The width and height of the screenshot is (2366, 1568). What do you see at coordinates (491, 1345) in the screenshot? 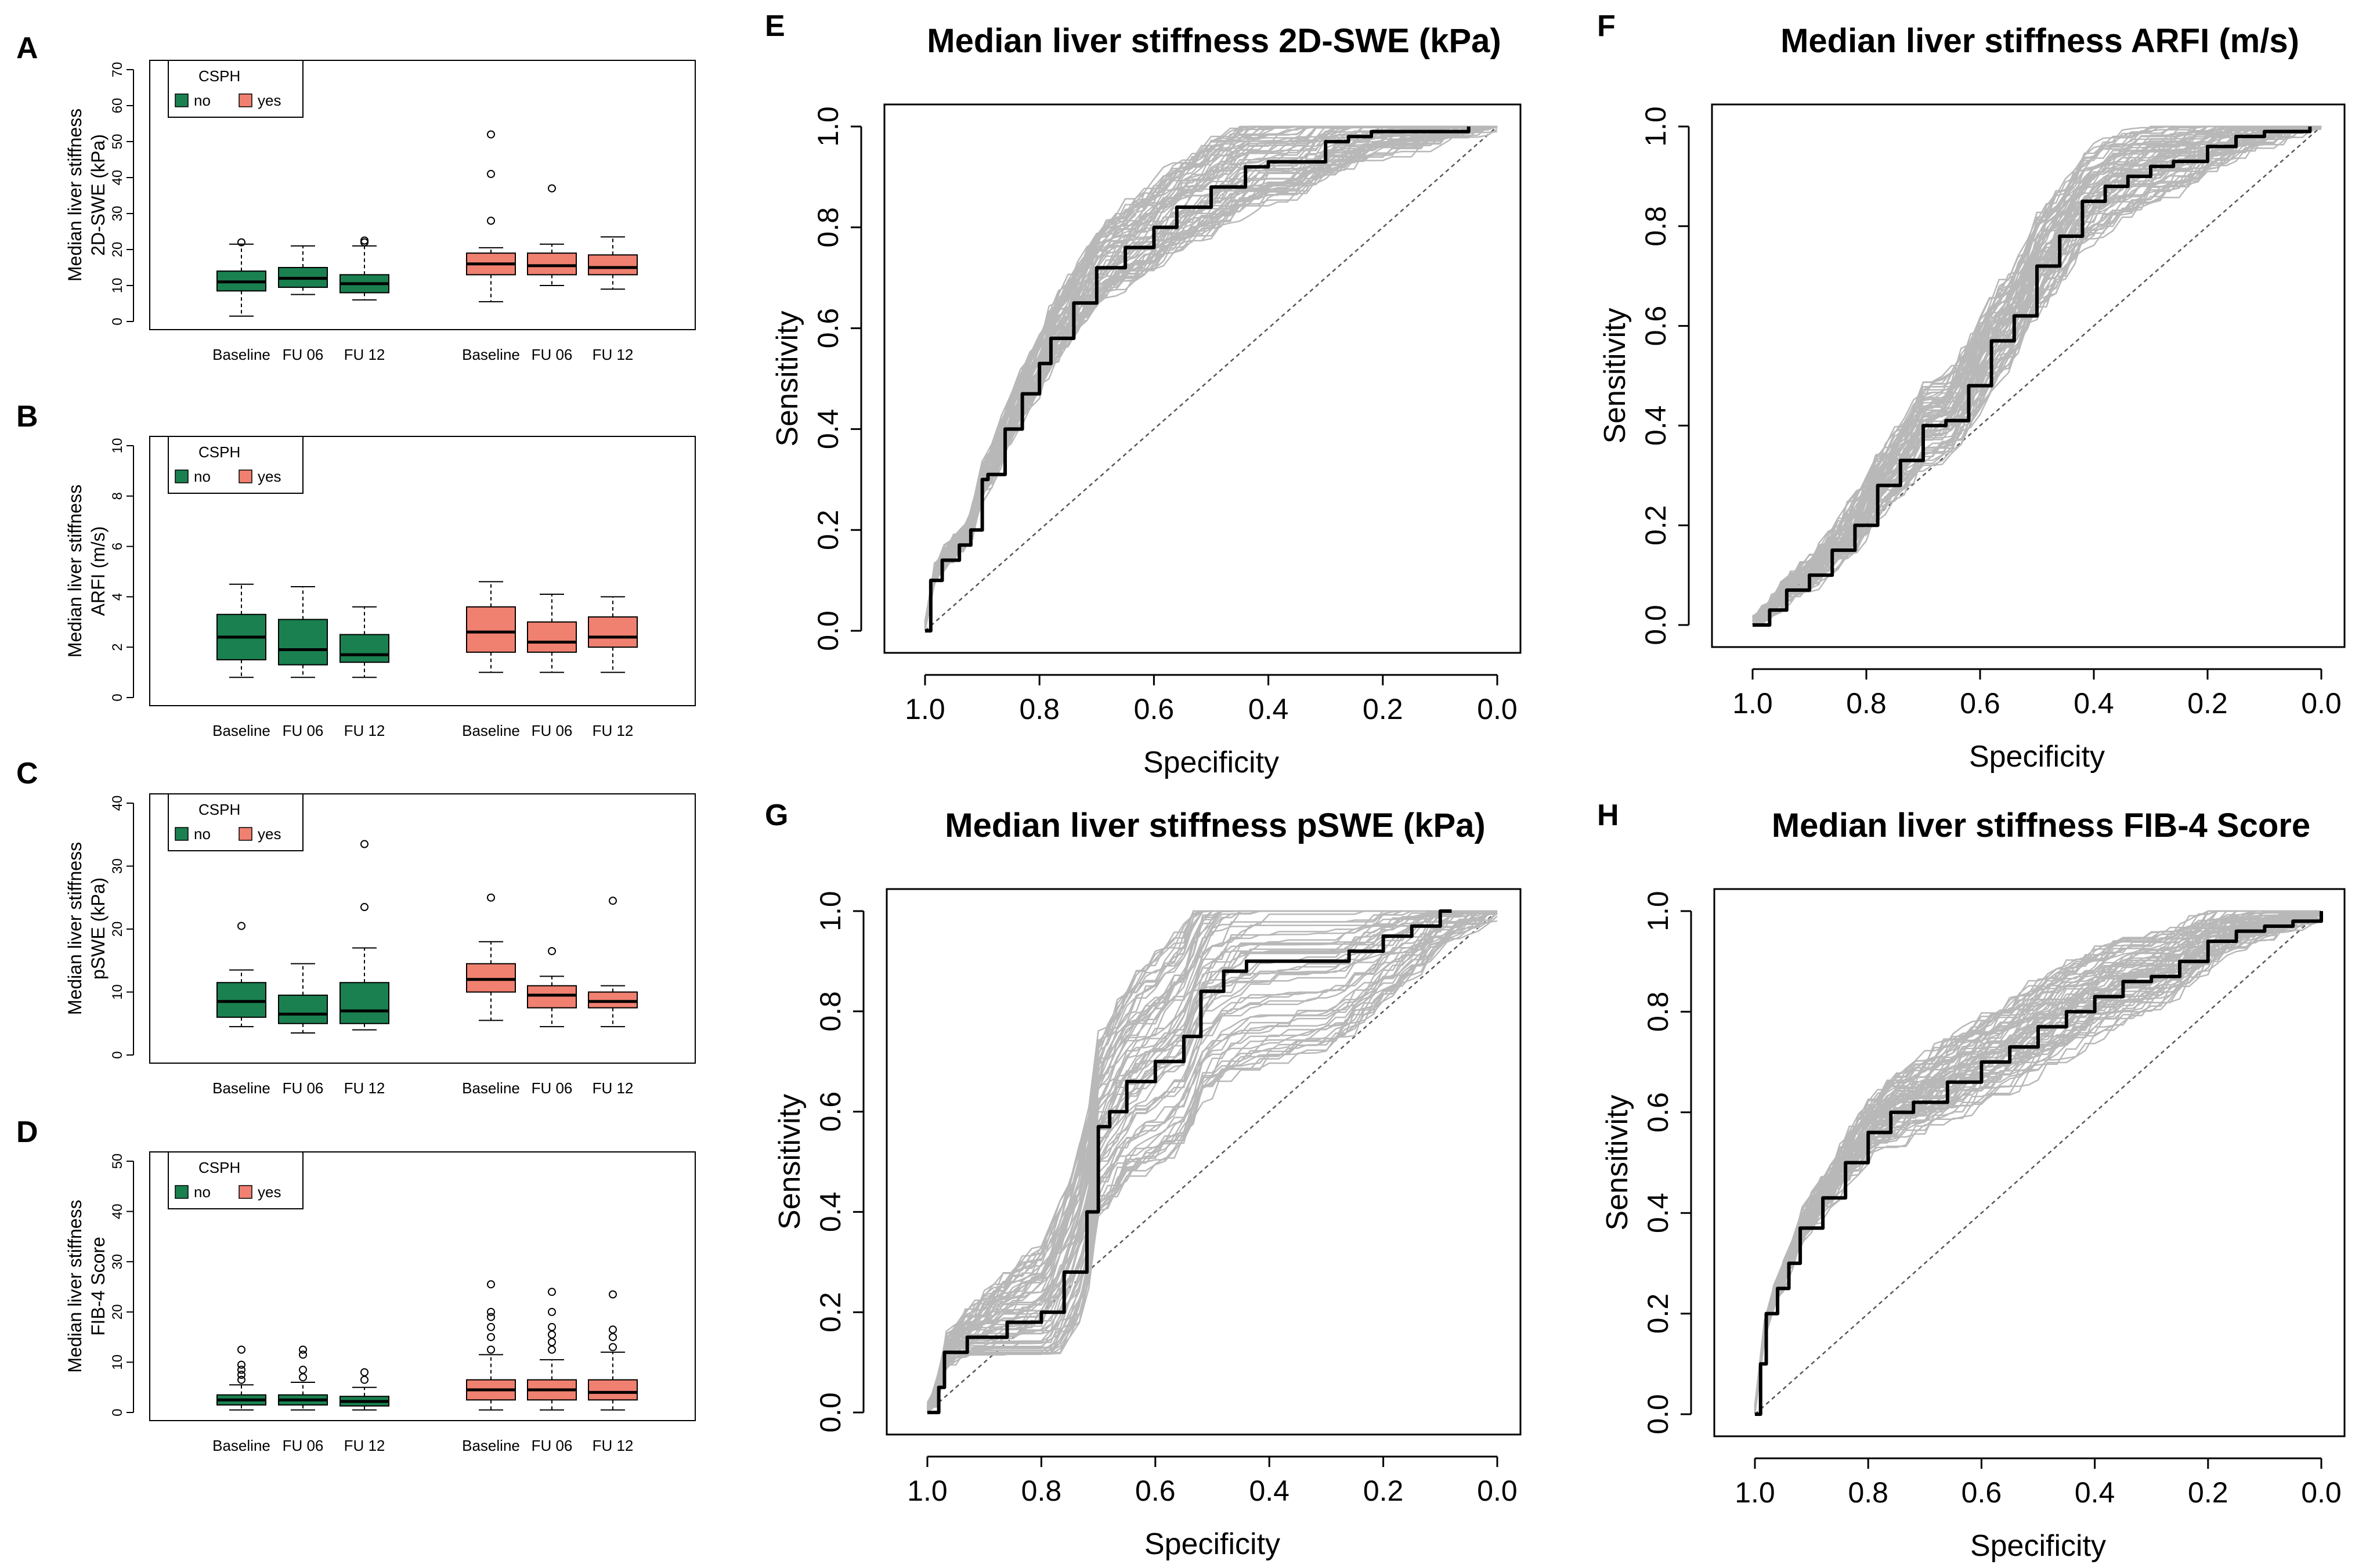
I see `box-yes-baseline` at bounding box center [491, 1345].